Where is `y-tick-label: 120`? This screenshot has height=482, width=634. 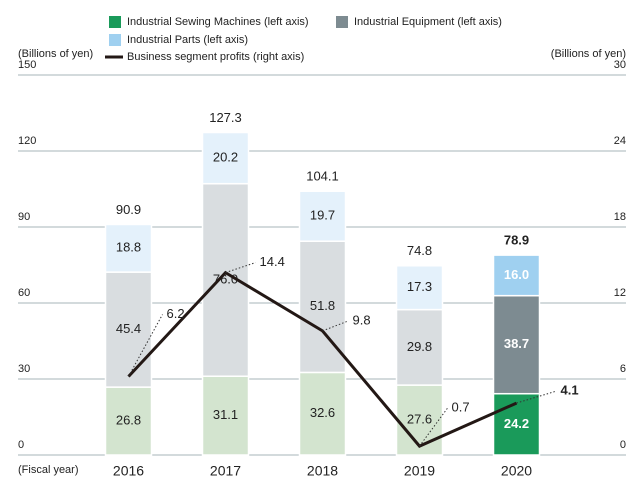 y-tick-label: 120 is located at coordinates (27, 141).